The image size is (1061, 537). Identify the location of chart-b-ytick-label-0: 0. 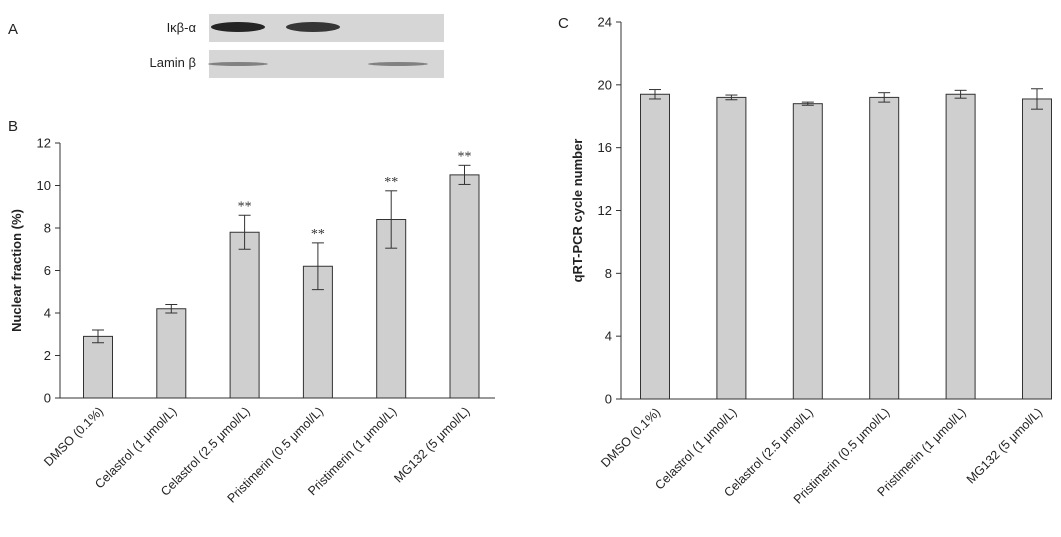
(47, 398).